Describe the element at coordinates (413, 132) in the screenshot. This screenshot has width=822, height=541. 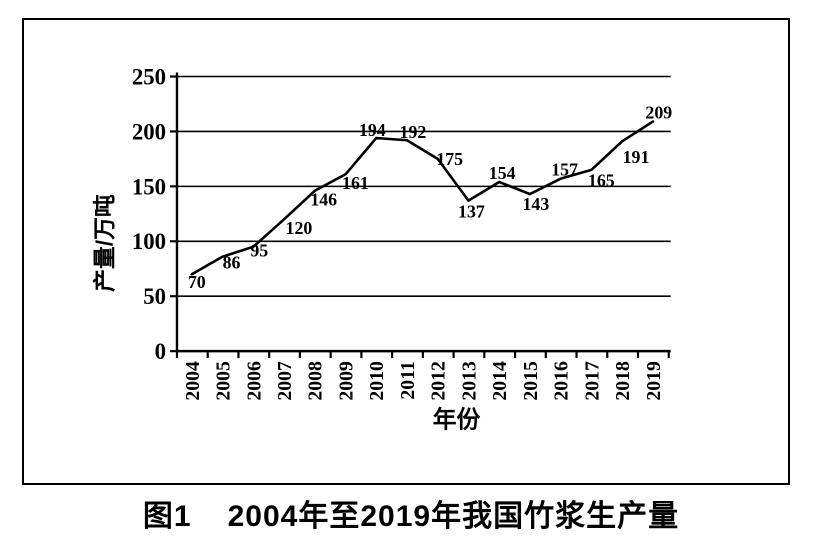
I see `data-label-2011: 192` at that location.